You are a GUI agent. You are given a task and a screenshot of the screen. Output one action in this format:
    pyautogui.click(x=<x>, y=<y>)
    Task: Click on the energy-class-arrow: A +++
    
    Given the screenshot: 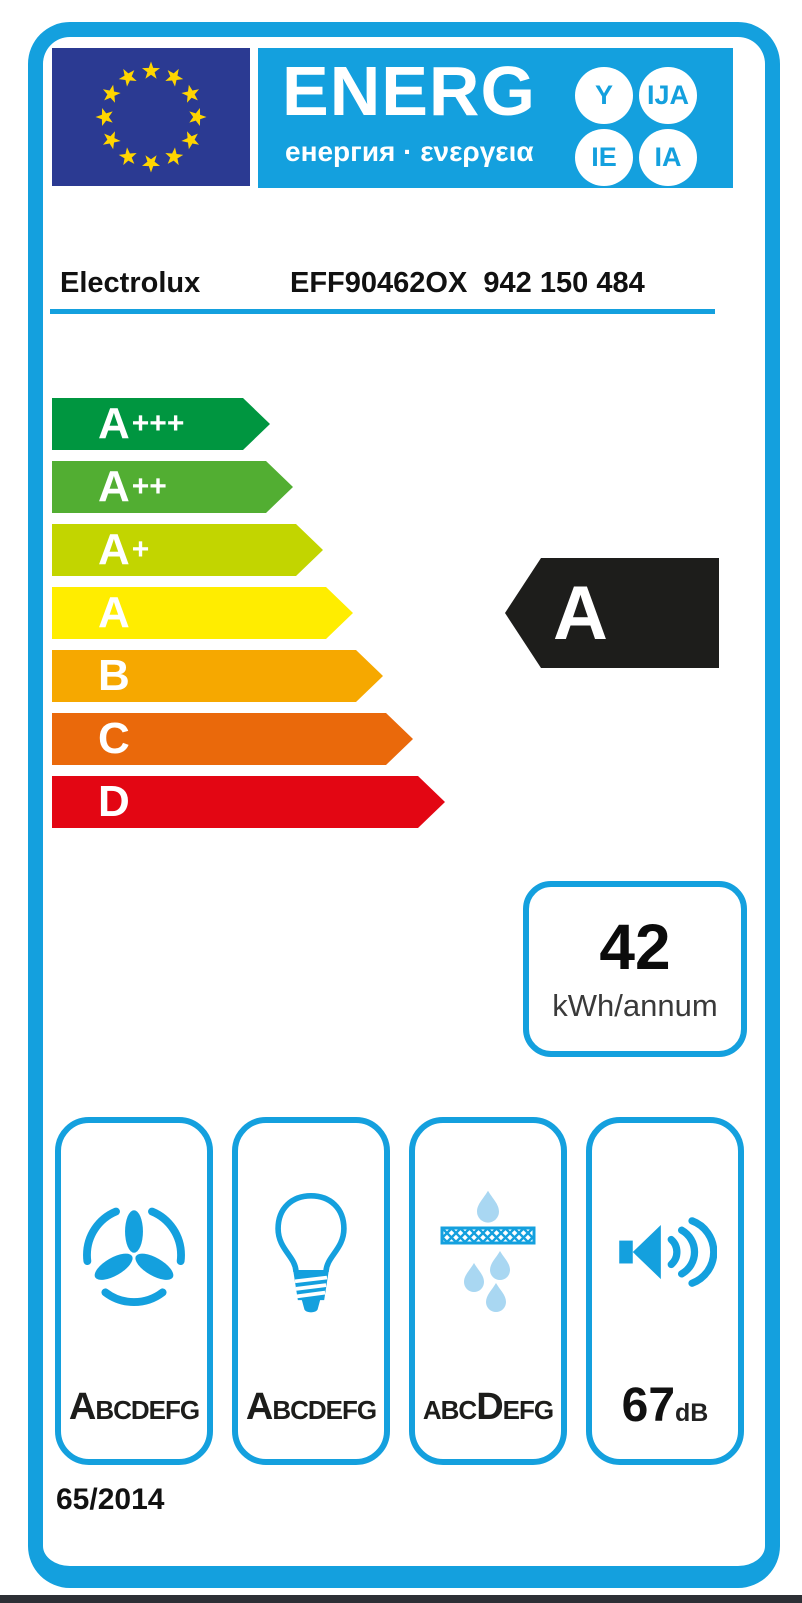 What is the action you would take?
    pyautogui.click(x=161, y=424)
    